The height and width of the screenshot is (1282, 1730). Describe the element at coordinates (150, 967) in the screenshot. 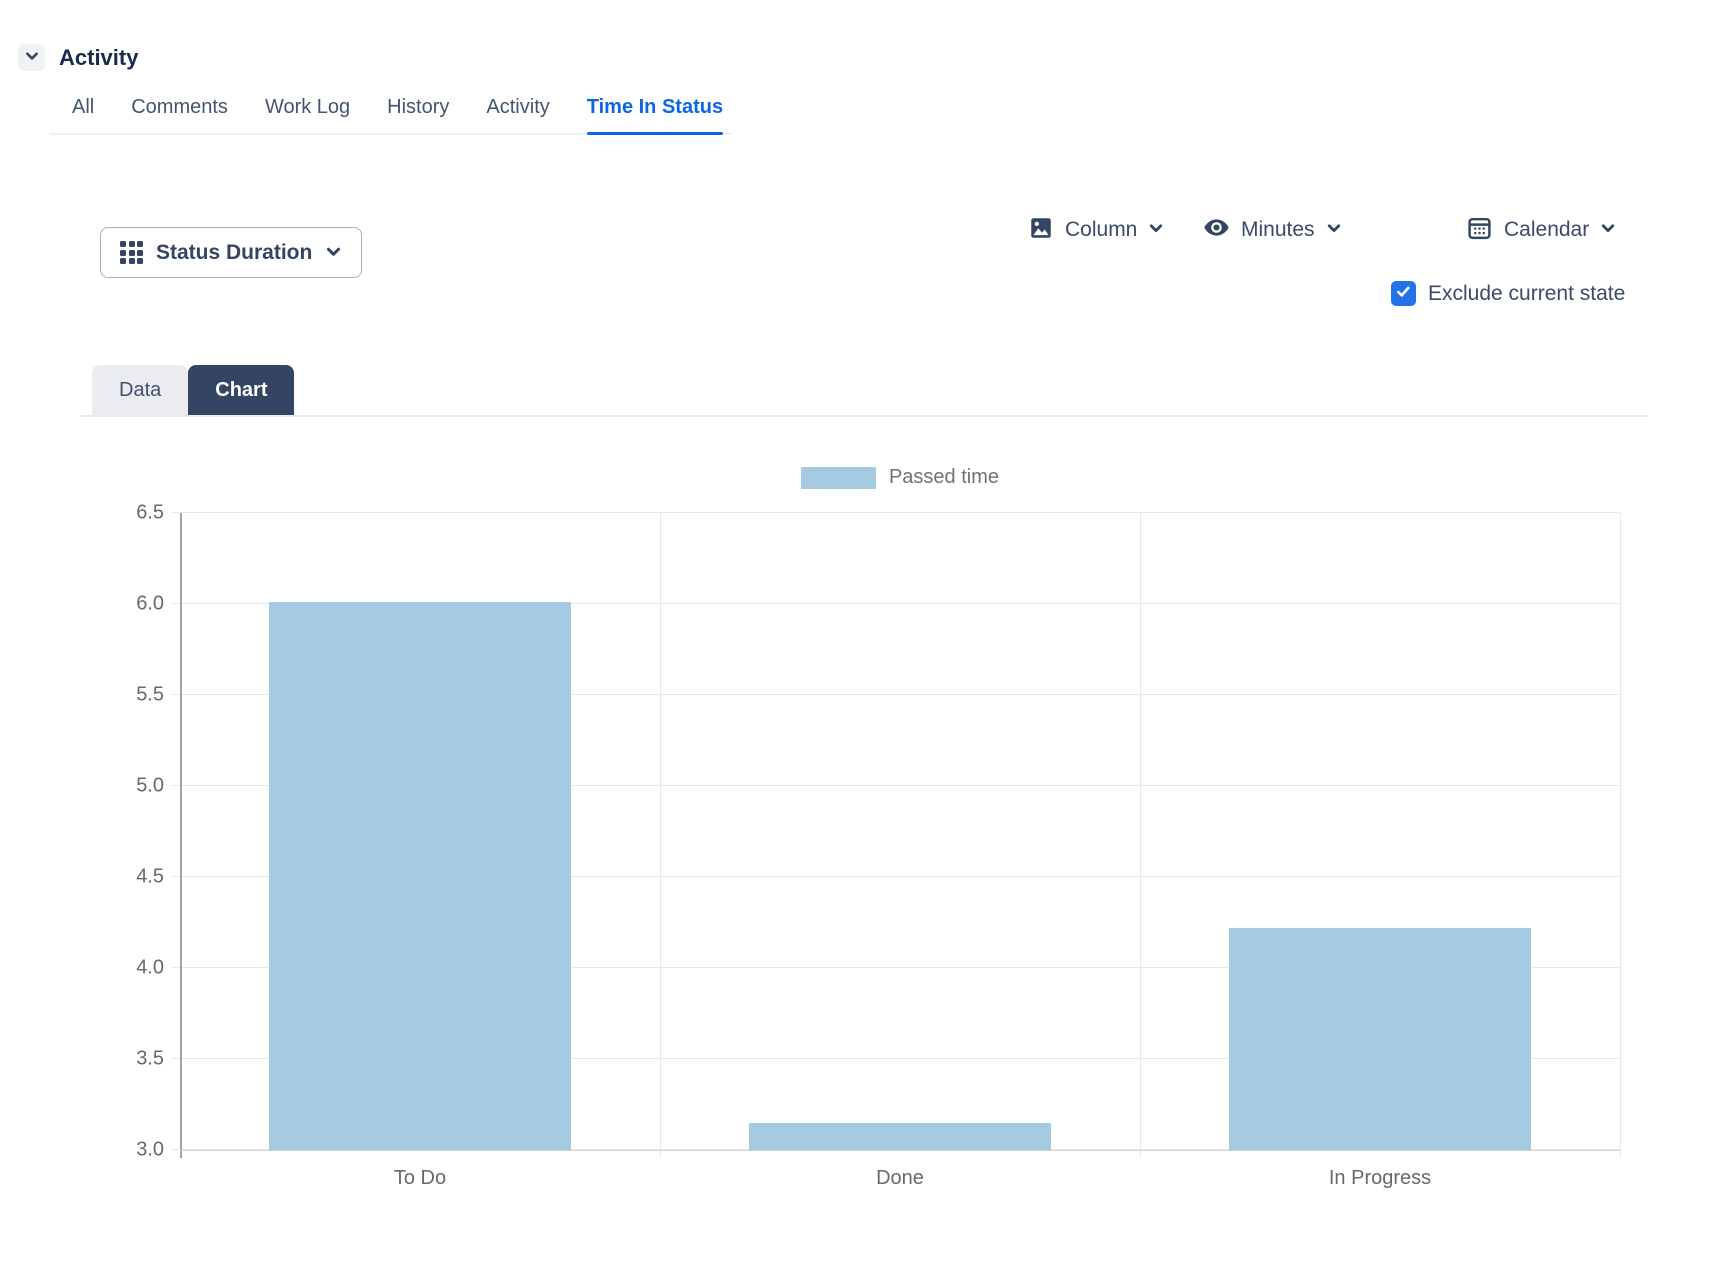

I see `y-tick-label: 4.0` at that location.